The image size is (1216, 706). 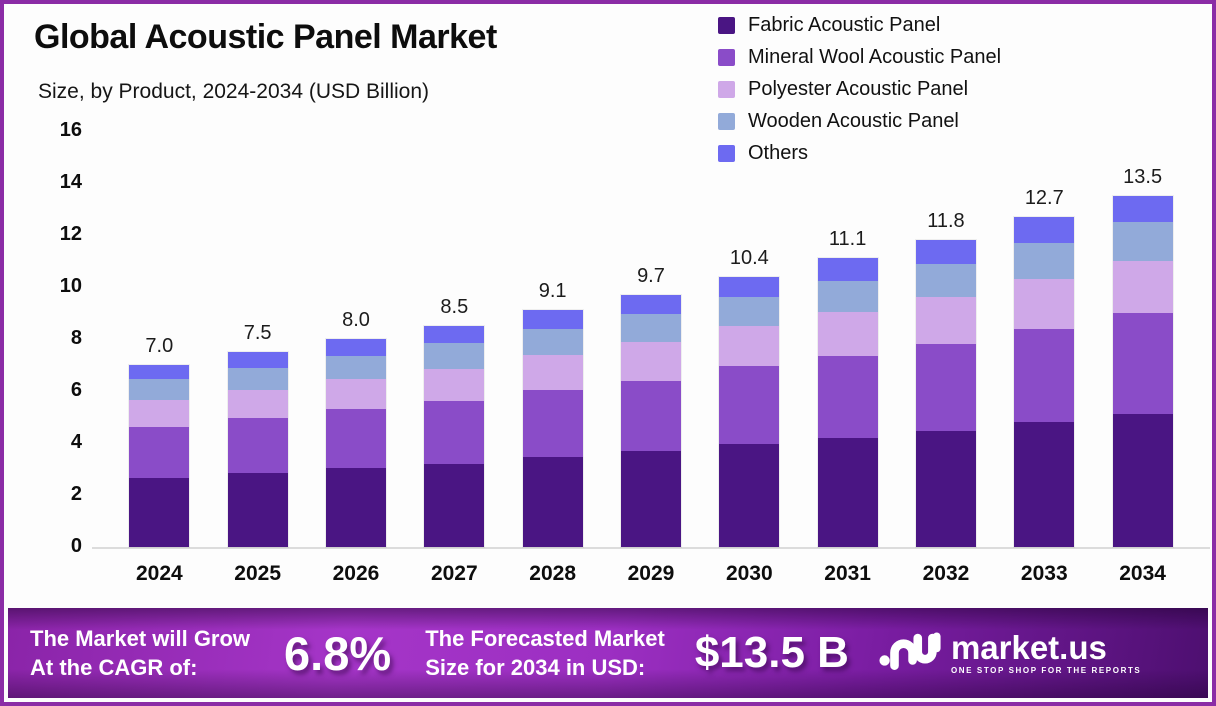 I want to click on bar-total-label: 11.1, so click(x=847, y=239).